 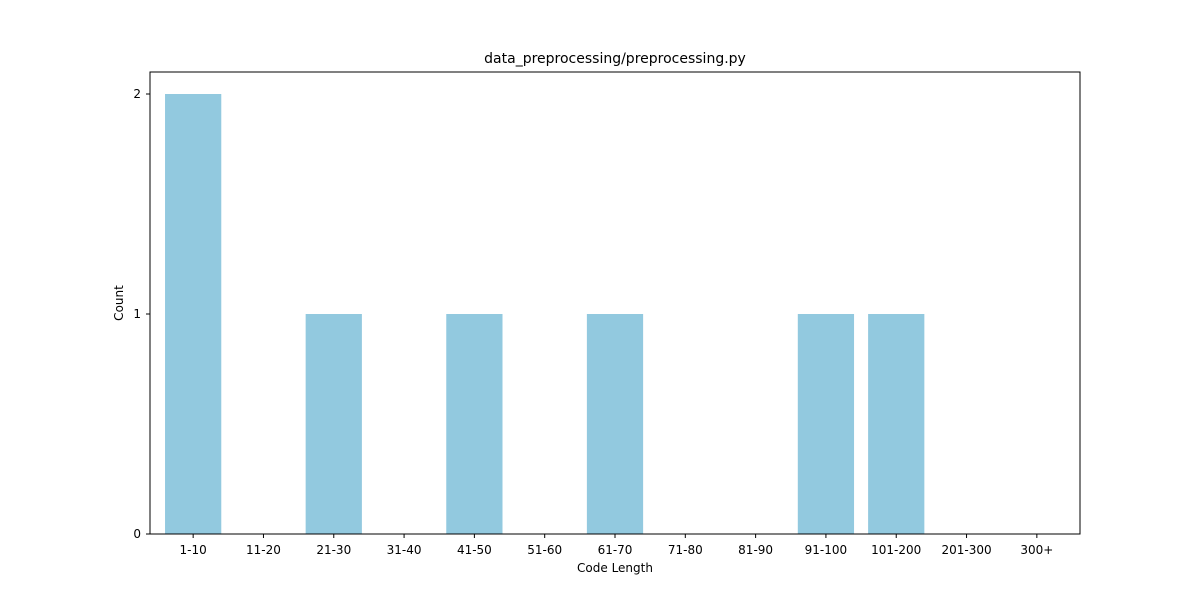 What do you see at coordinates (137, 94) in the screenshot?
I see `y-tick-label: 2` at bounding box center [137, 94].